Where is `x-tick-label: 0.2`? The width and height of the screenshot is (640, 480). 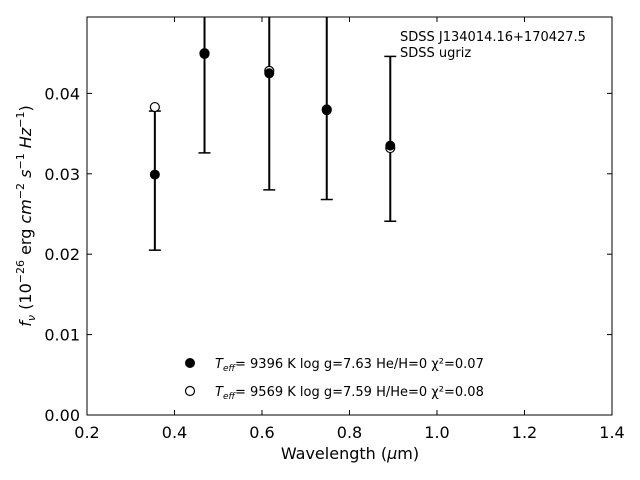
x-tick-label: 0.2 is located at coordinates (86, 432).